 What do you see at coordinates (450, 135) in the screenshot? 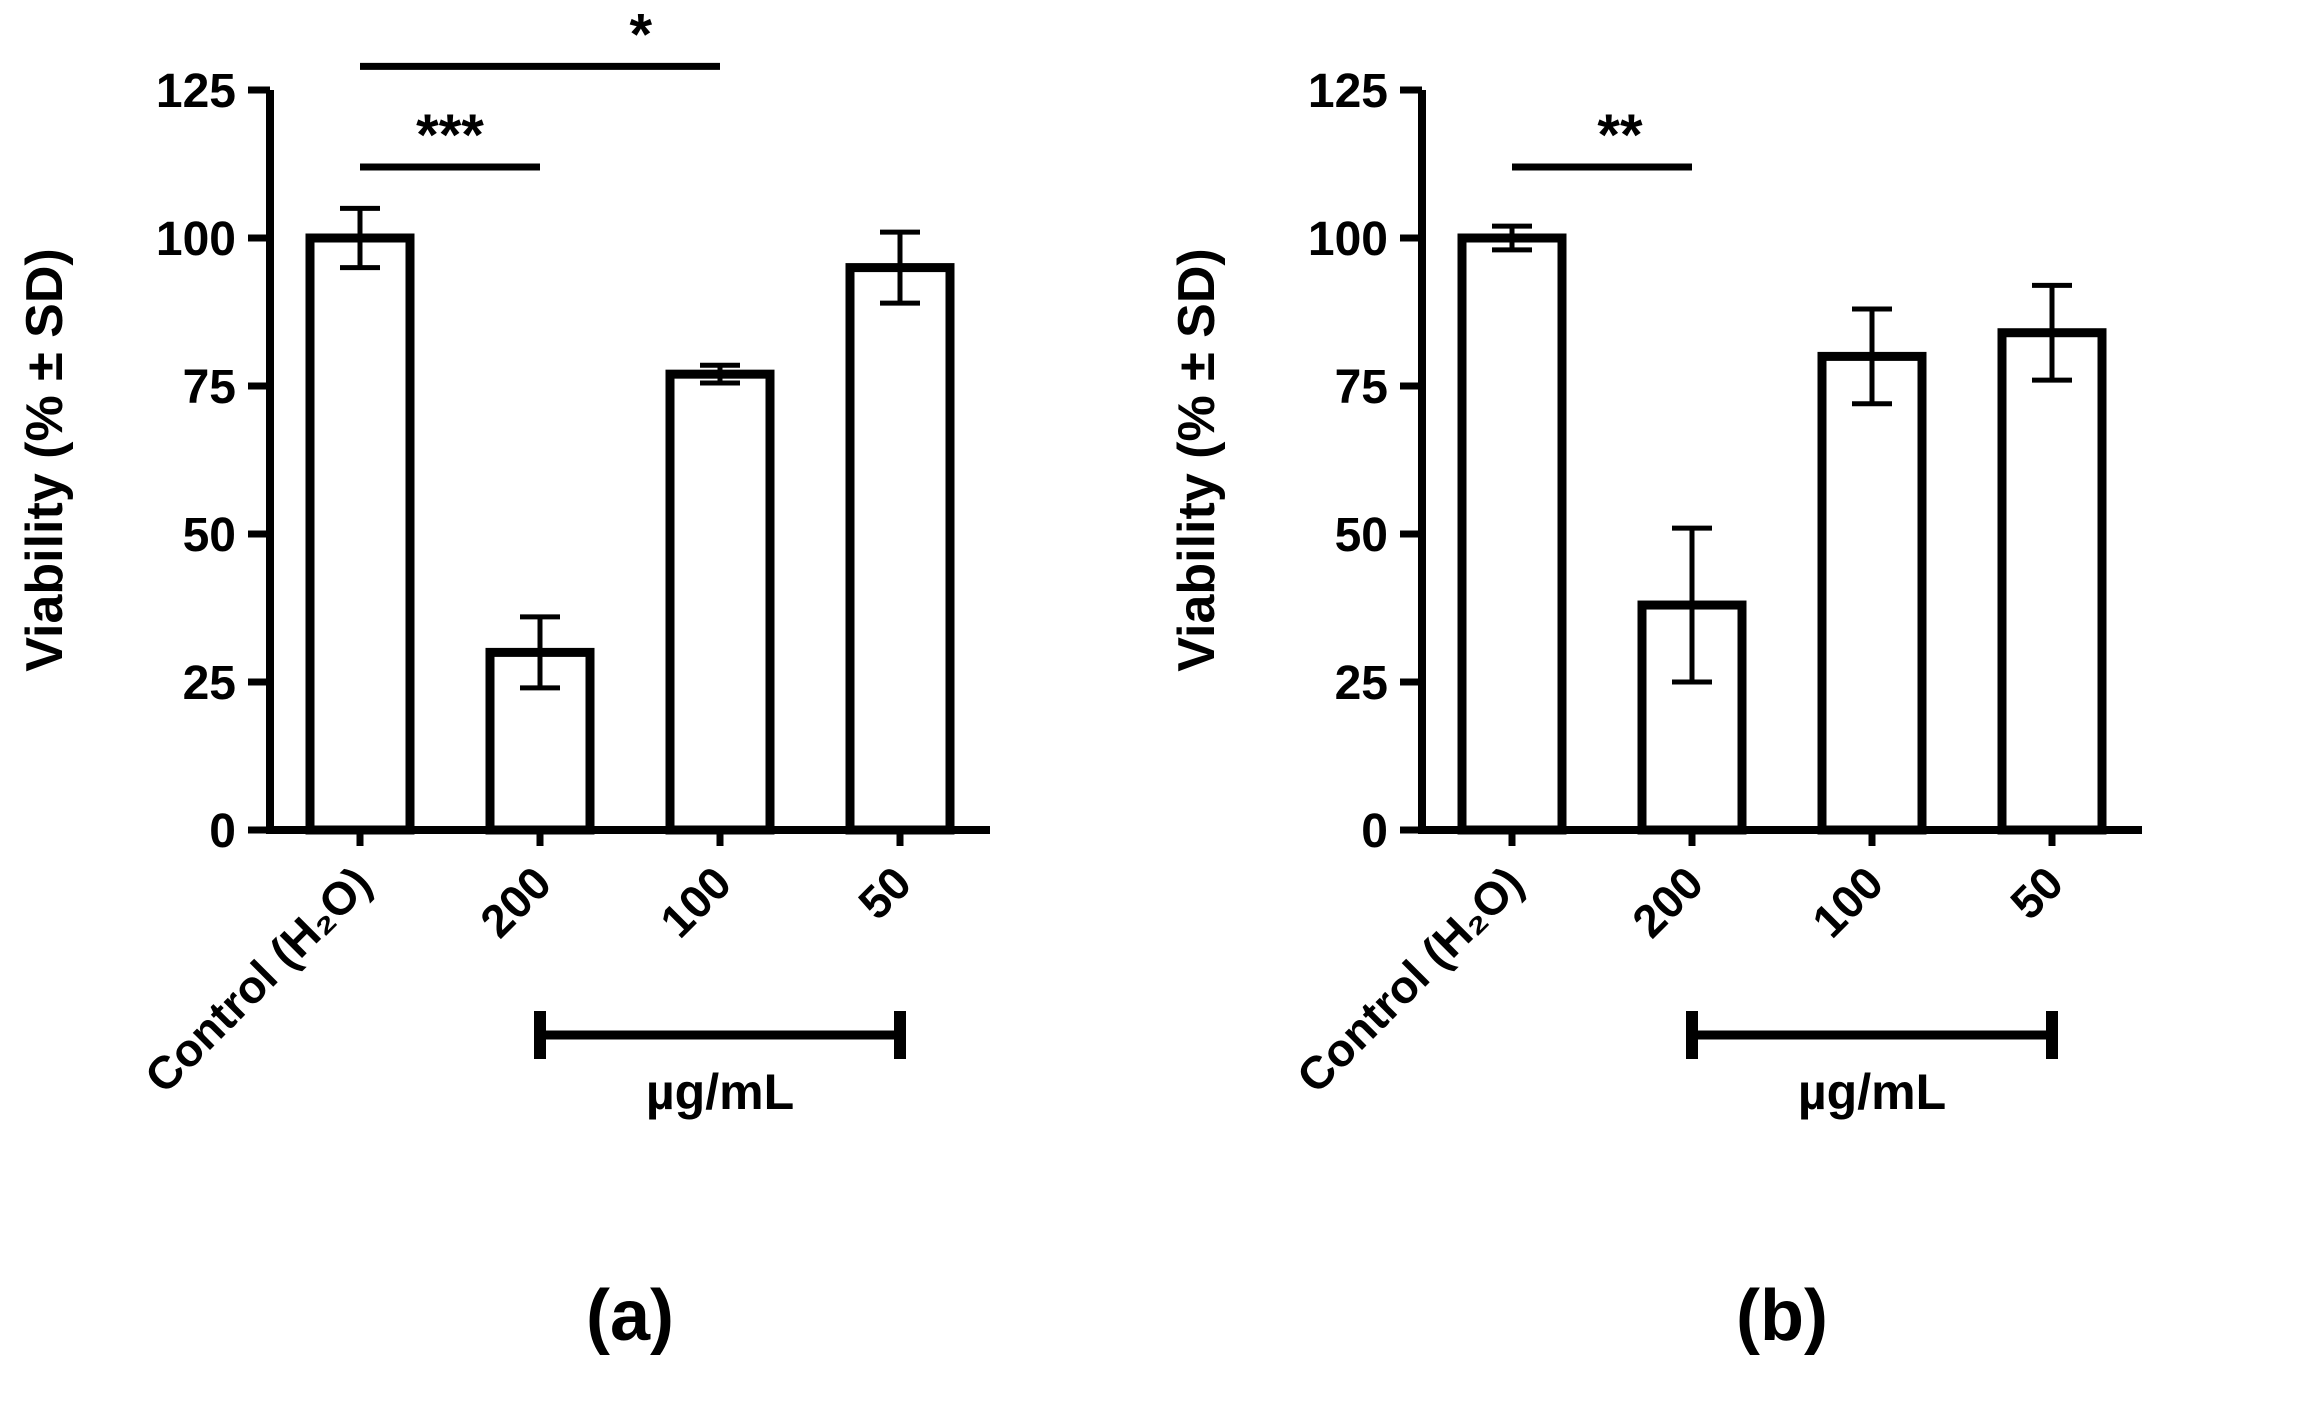
I see `significance-label: ***` at bounding box center [450, 135].